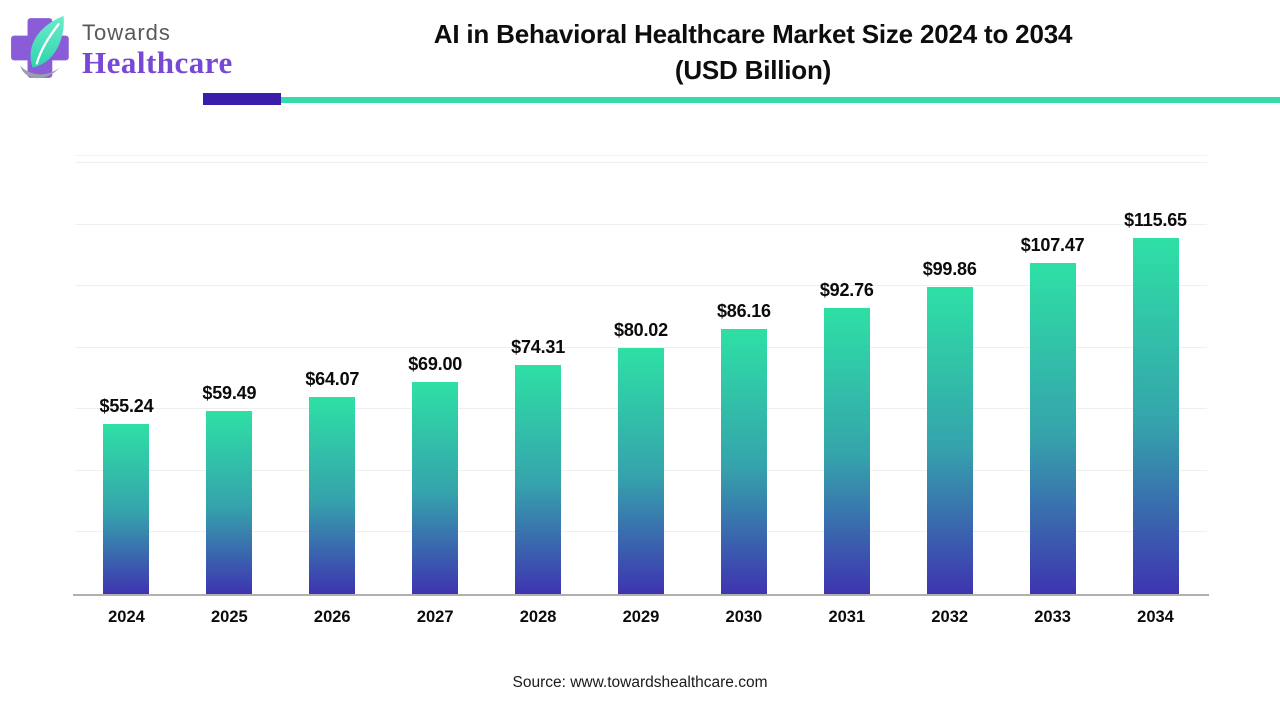 This screenshot has height=720, width=1280. Describe the element at coordinates (950, 617) in the screenshot. I see `x-axis-label: 2032` at that location.